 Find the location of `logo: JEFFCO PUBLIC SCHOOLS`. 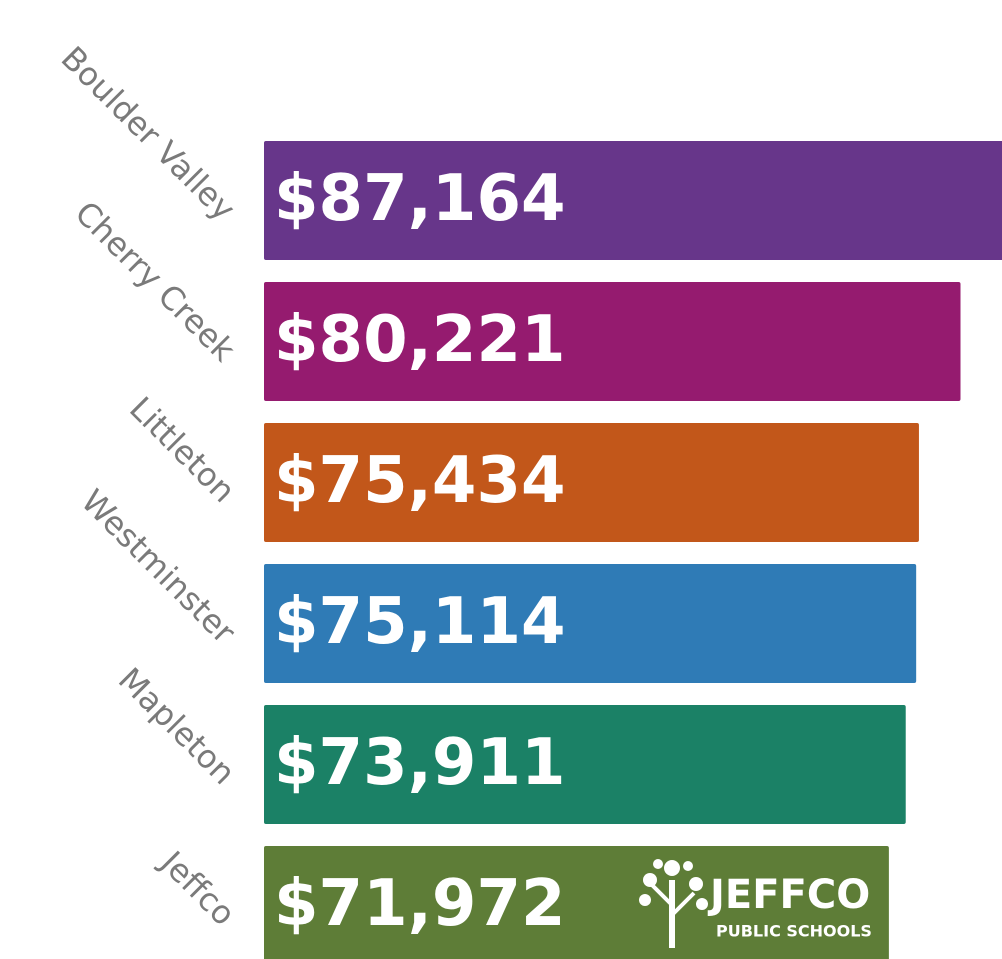

logo: JEFFCO PUBLIC SCHOOLS is located at coordinates (755, 903).